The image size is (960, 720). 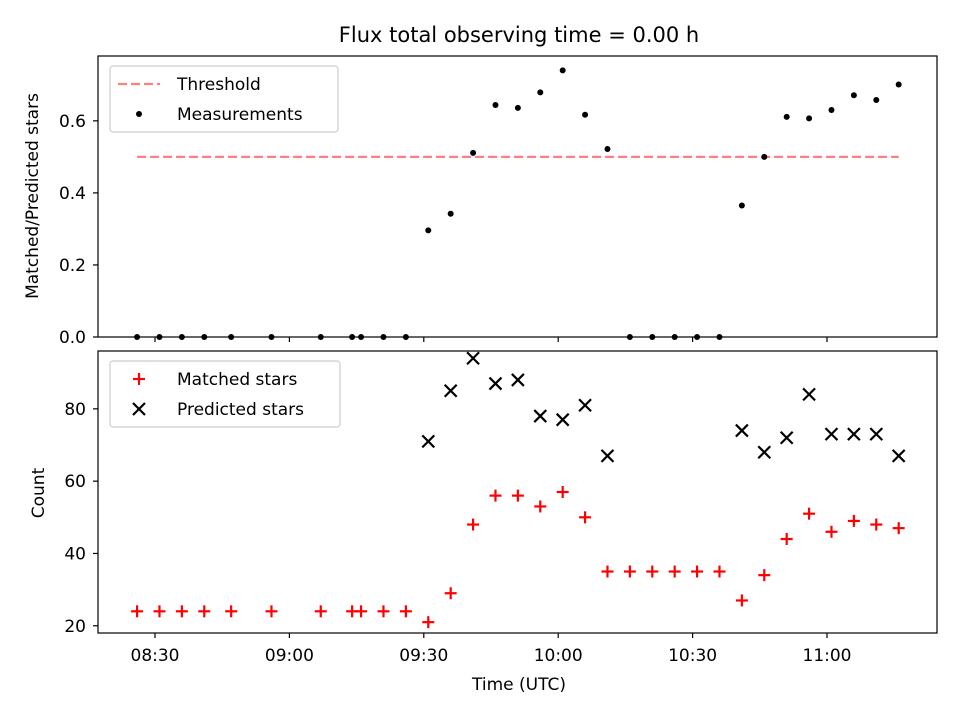 What do you see at coordinates (558, 656) in the screenshot?
I see `x-tick-label: 10:00` at bounding box center [558, 656].